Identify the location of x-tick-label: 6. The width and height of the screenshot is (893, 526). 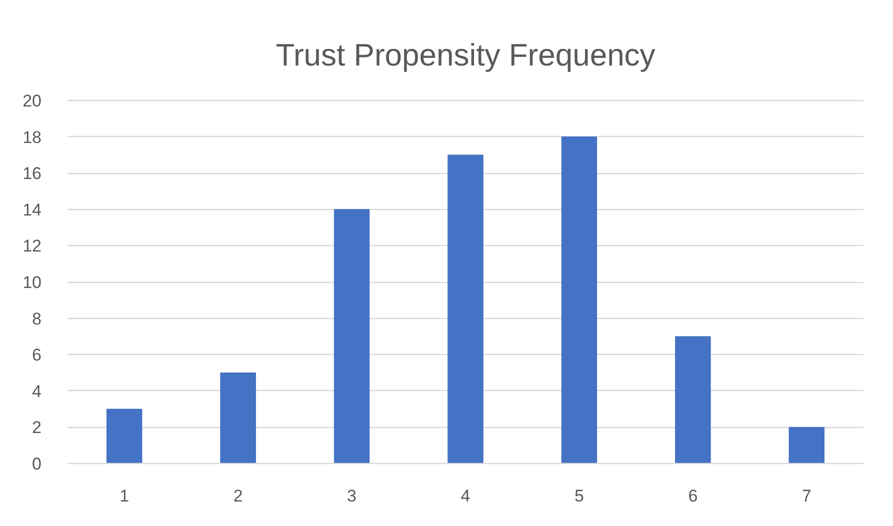
(693, 496).